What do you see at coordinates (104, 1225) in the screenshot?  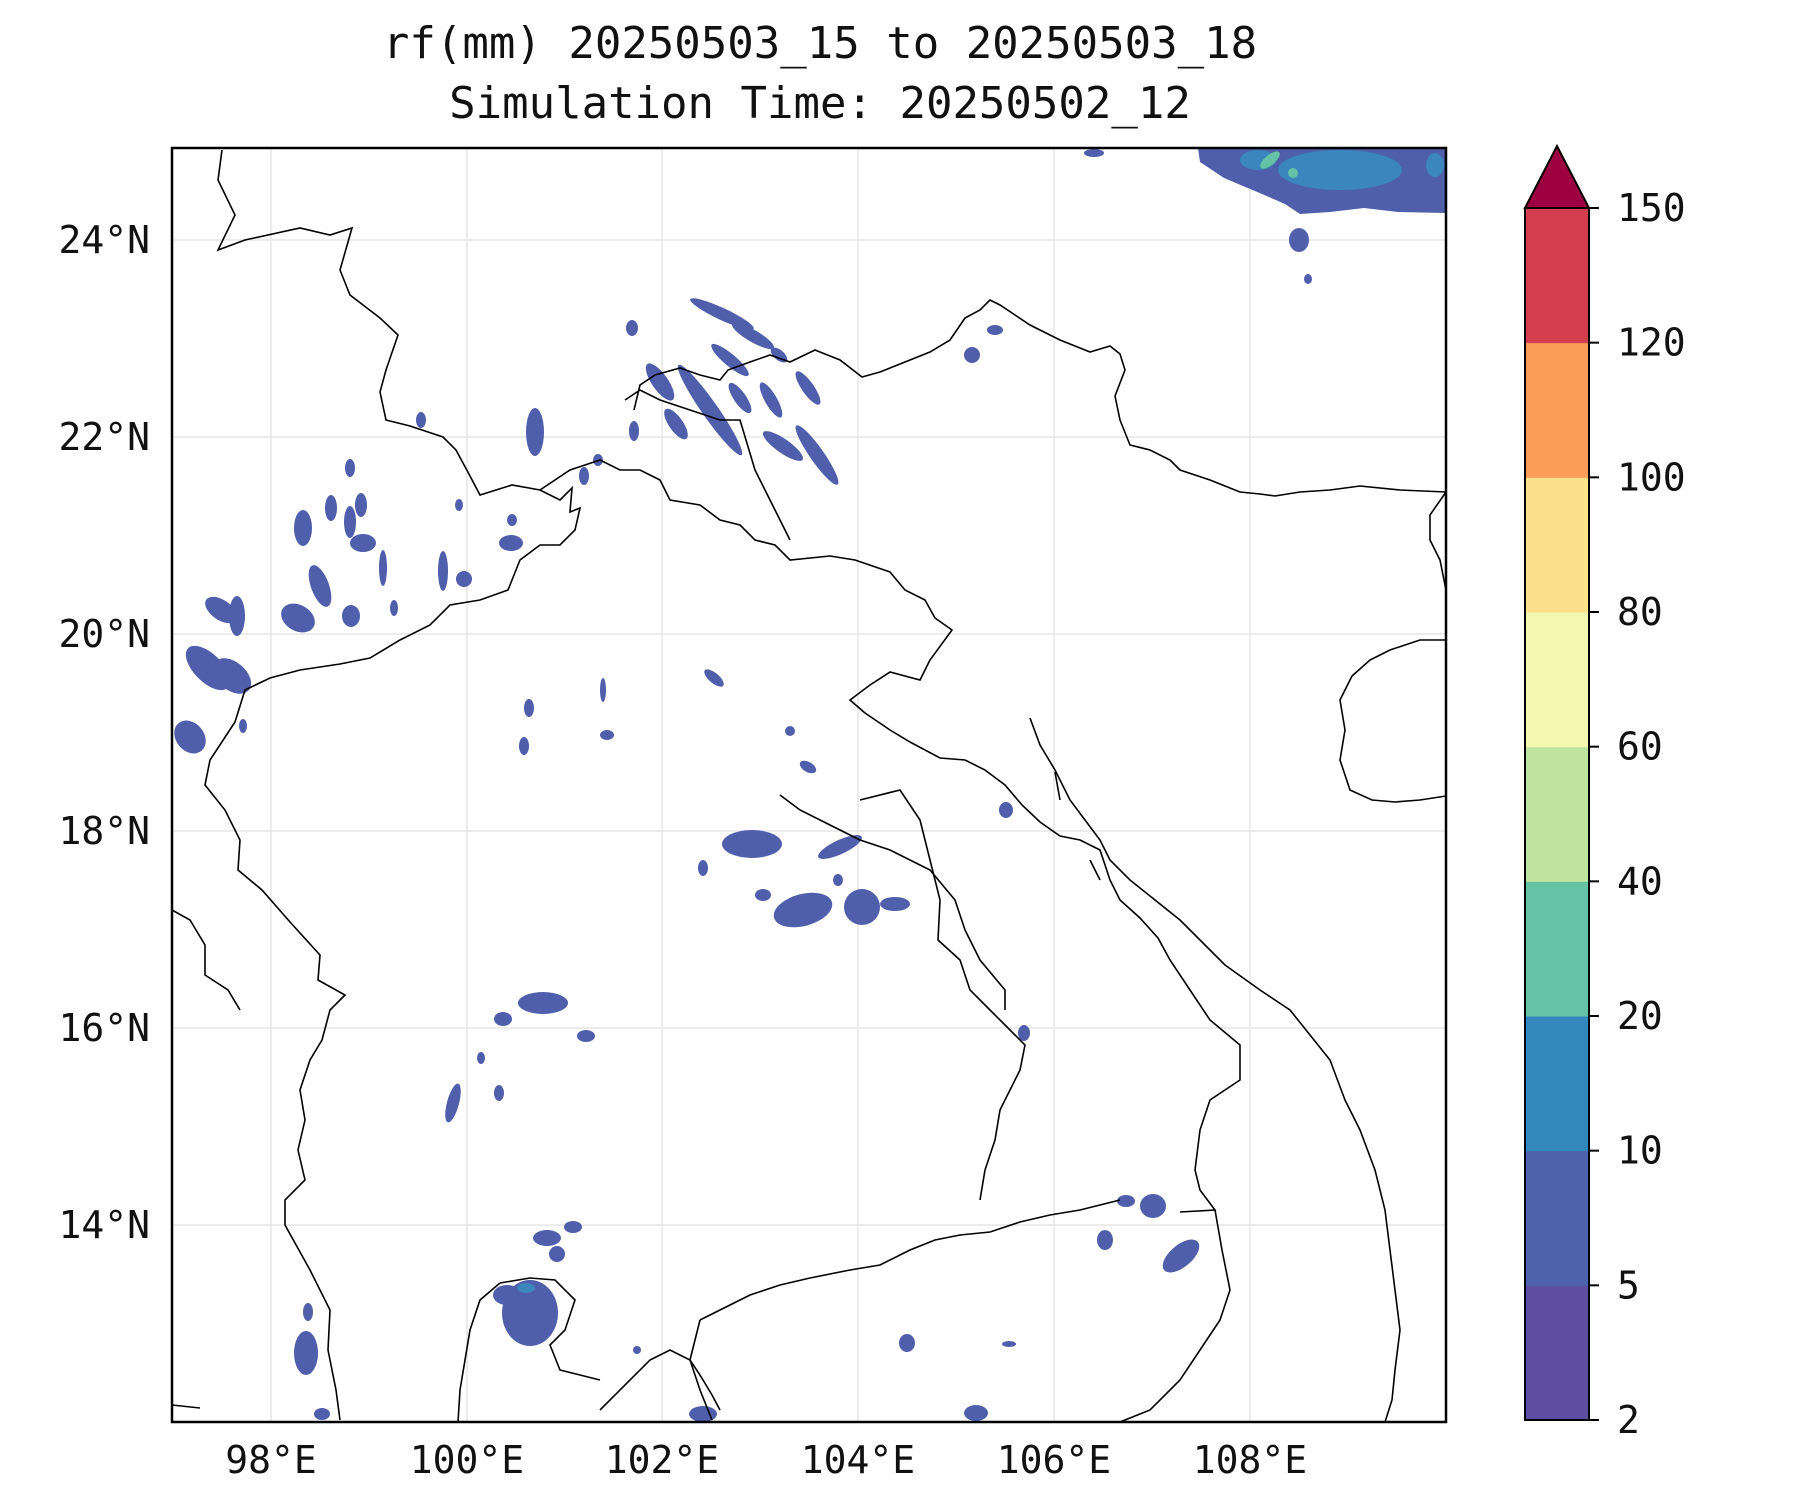 I see `lat-tick-label: 14°N` at bounding box center [104, 1225].